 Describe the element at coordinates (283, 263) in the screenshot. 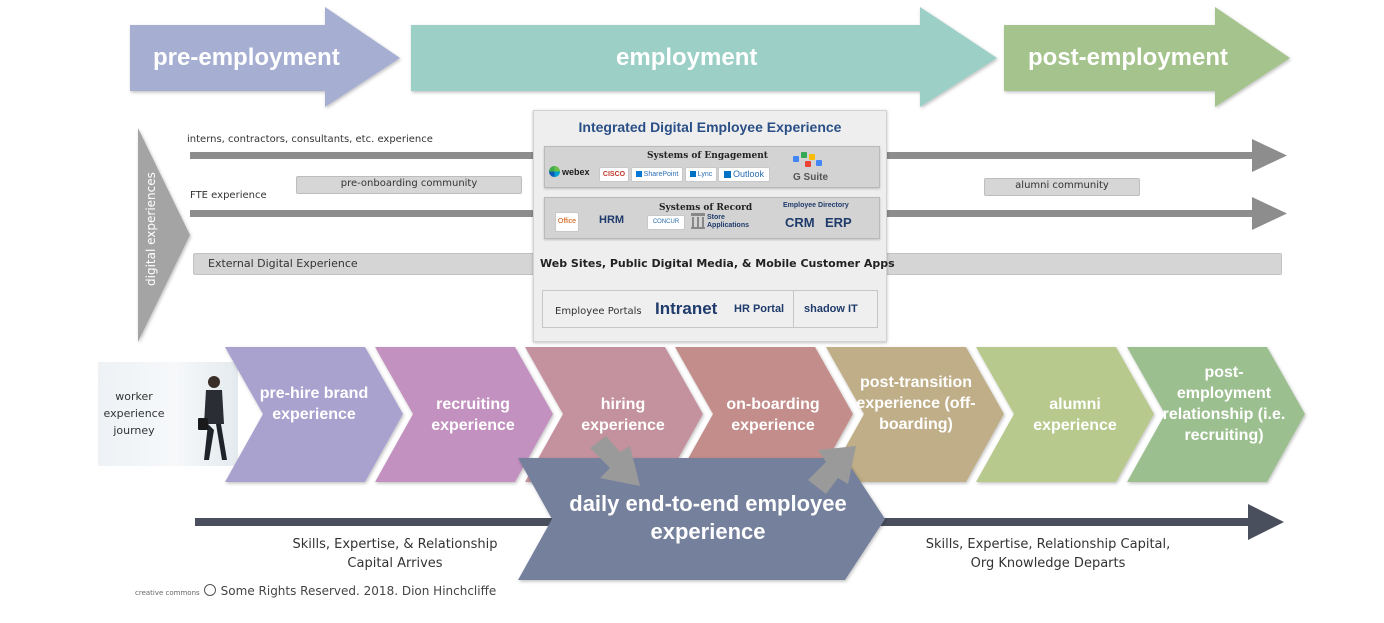

I see `external-digital-experience-label: External Digital Experience` at that location.